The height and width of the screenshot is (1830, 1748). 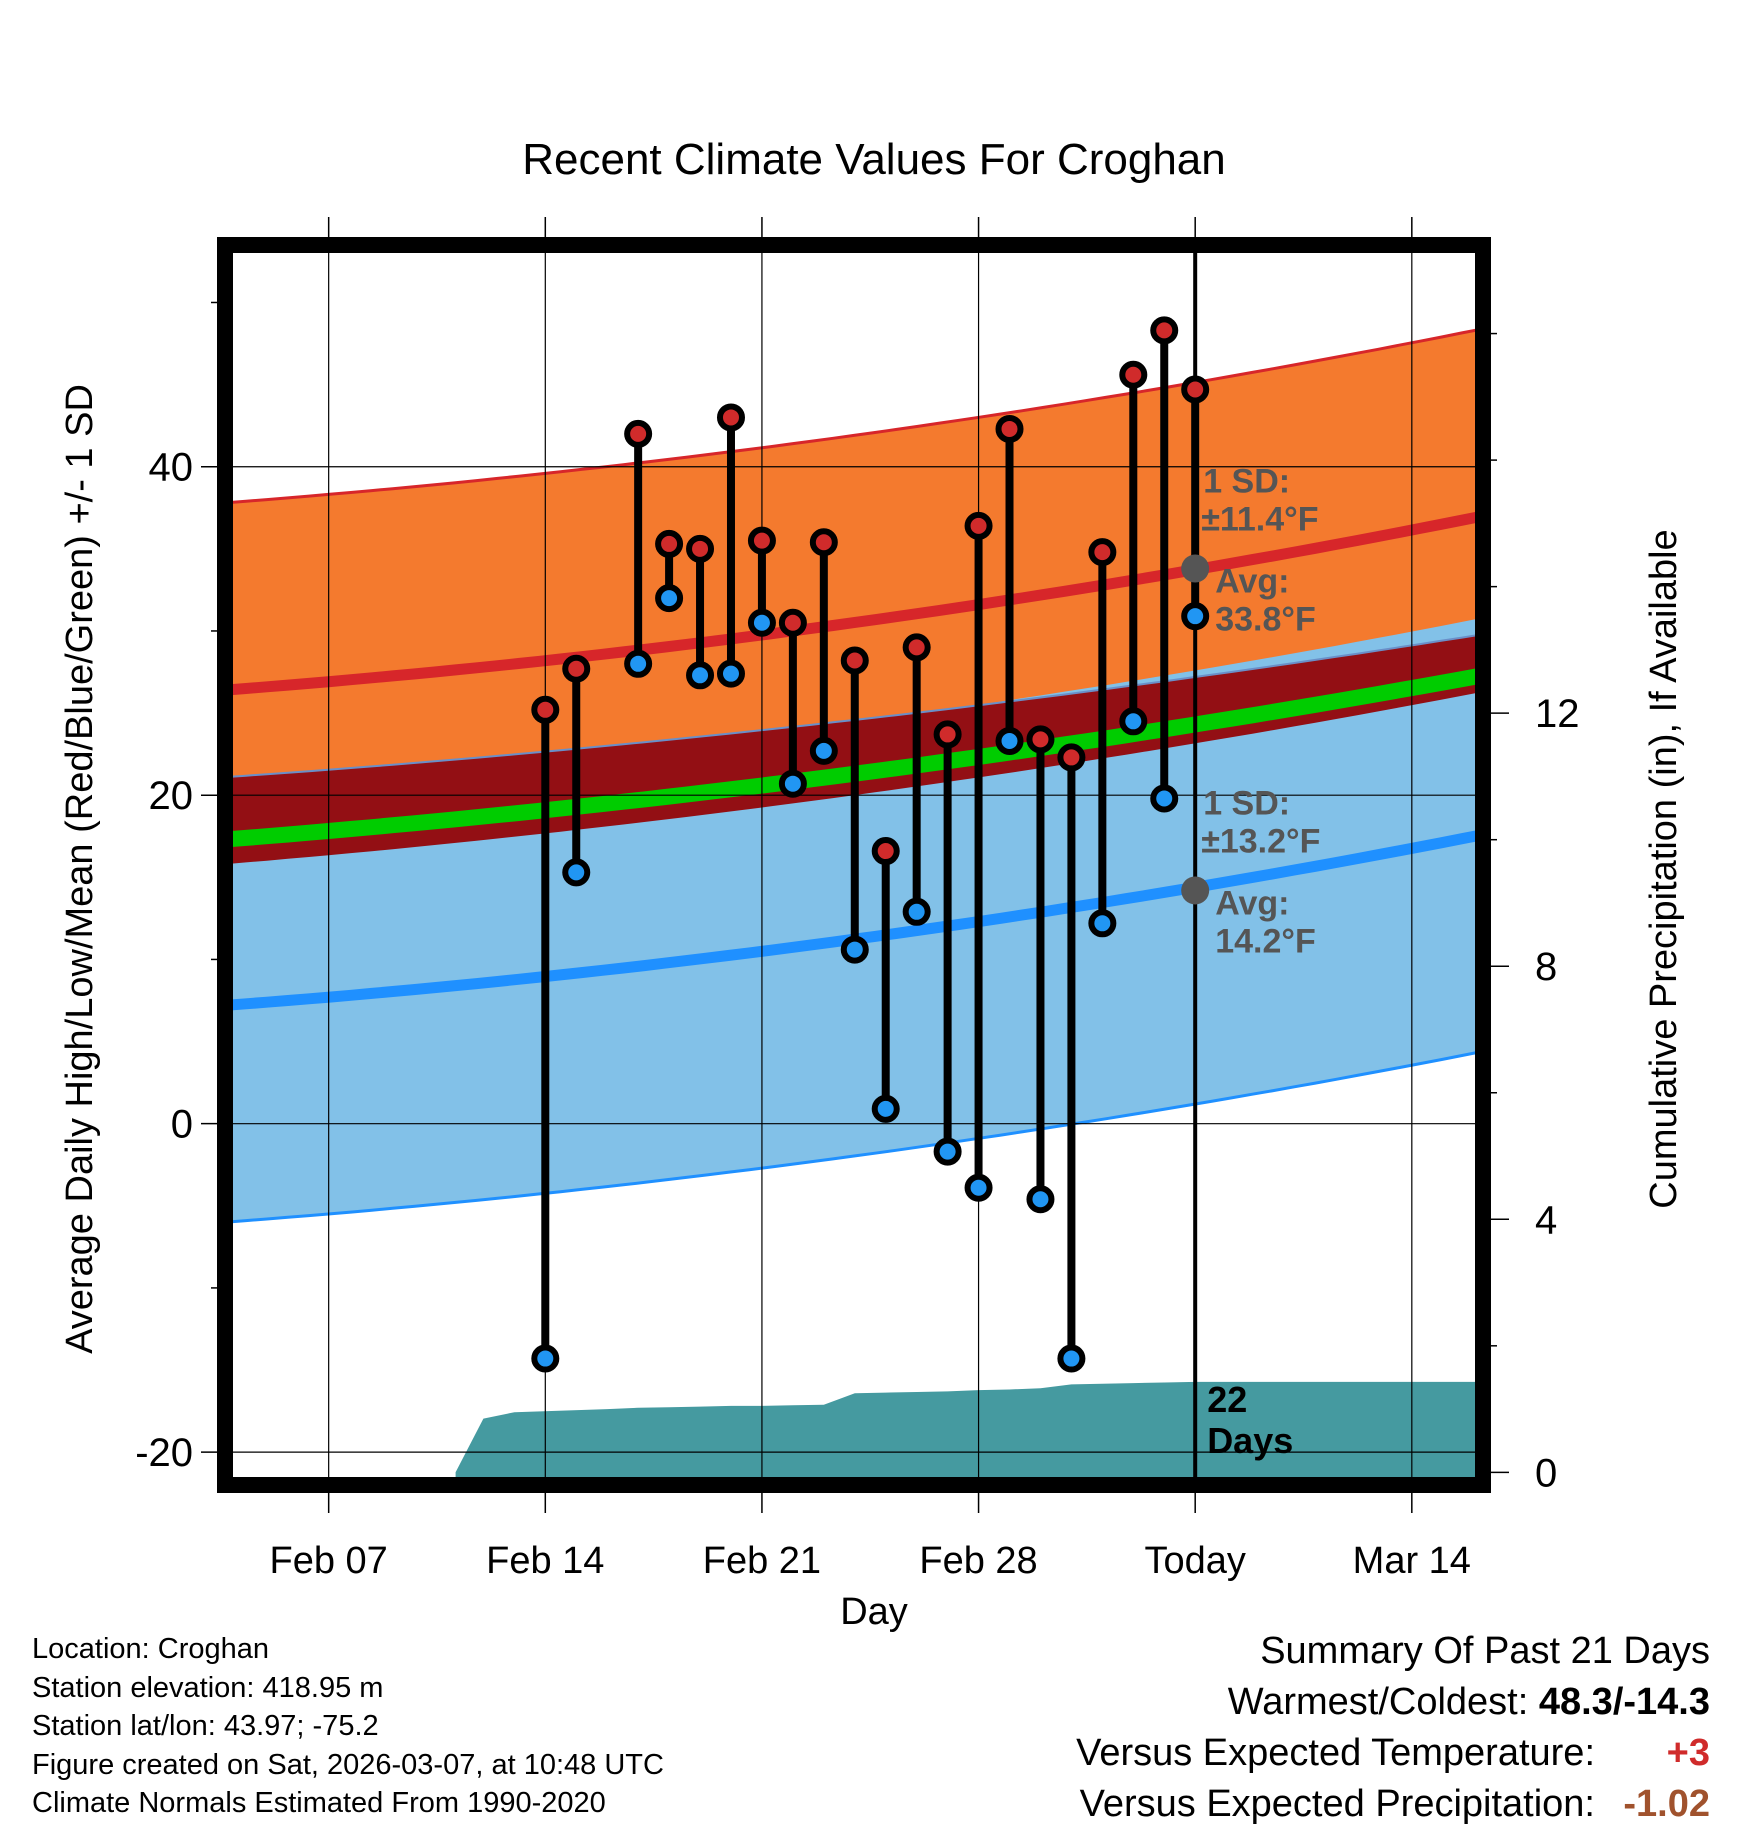 What do you see at coordinates (1195, 890) in the screenshot?
I see `low-avg-marker` at bounding box center [1195, 890].